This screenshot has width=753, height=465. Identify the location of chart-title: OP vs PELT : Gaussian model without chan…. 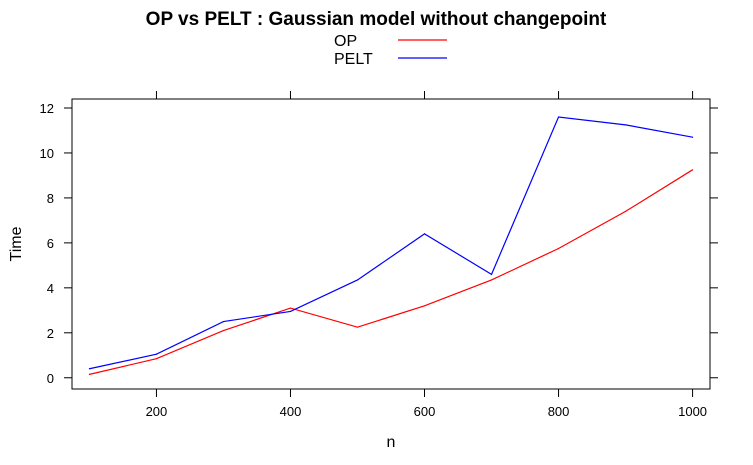
(376, 19).